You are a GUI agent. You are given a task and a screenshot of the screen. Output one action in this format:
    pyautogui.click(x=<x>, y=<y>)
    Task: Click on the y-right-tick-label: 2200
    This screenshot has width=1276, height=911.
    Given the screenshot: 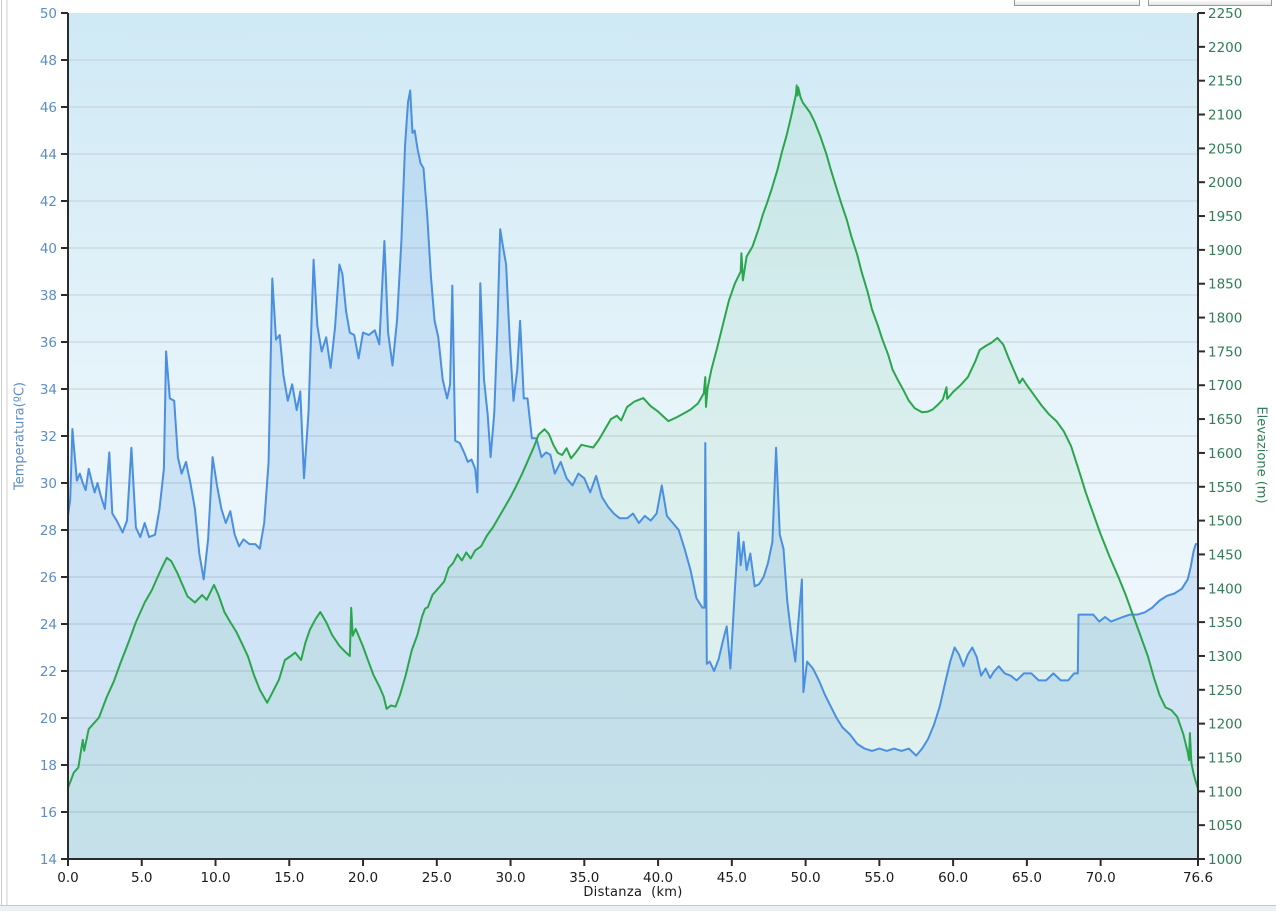 What is the action you would take?
    pyautogui.click(x=1225, y=48)
    